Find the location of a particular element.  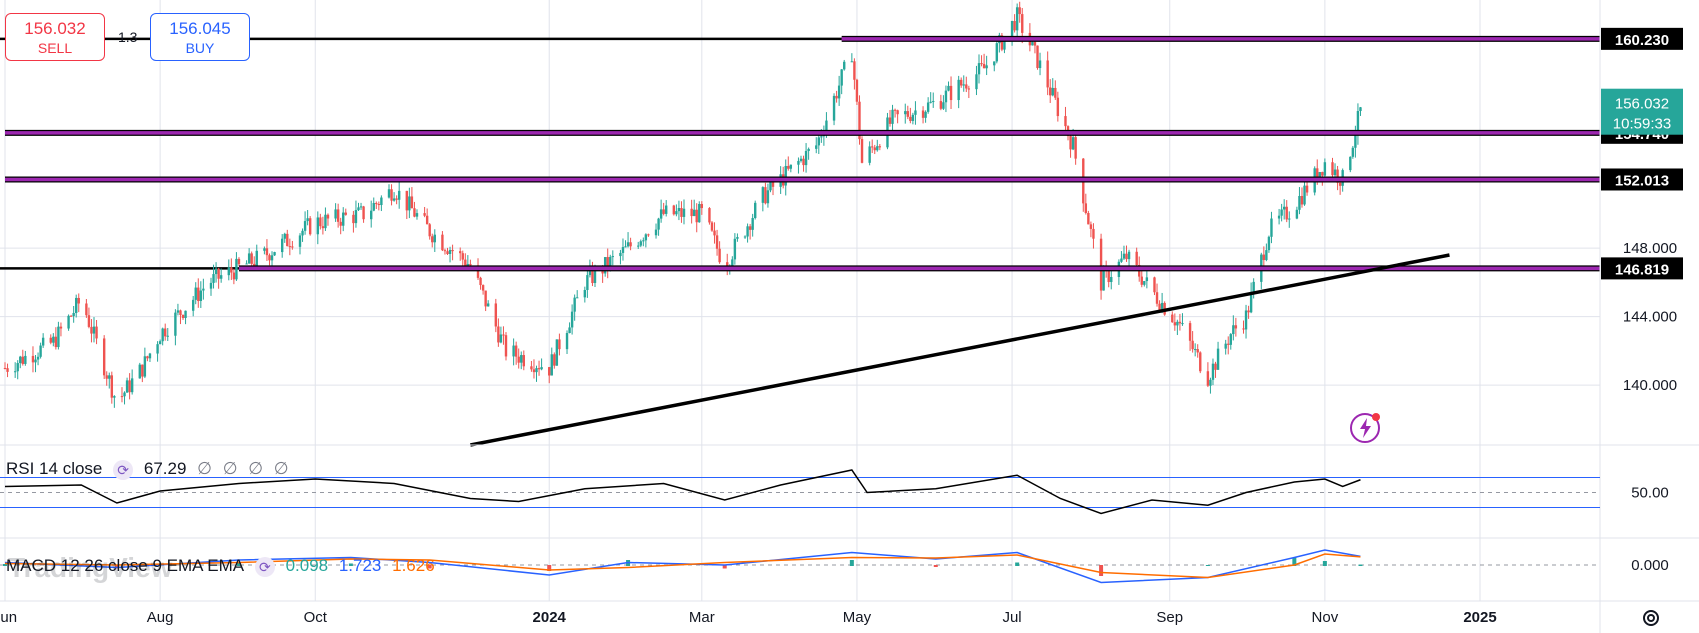

rsi-pane: 50.00 is located at coordinates (834, 492).